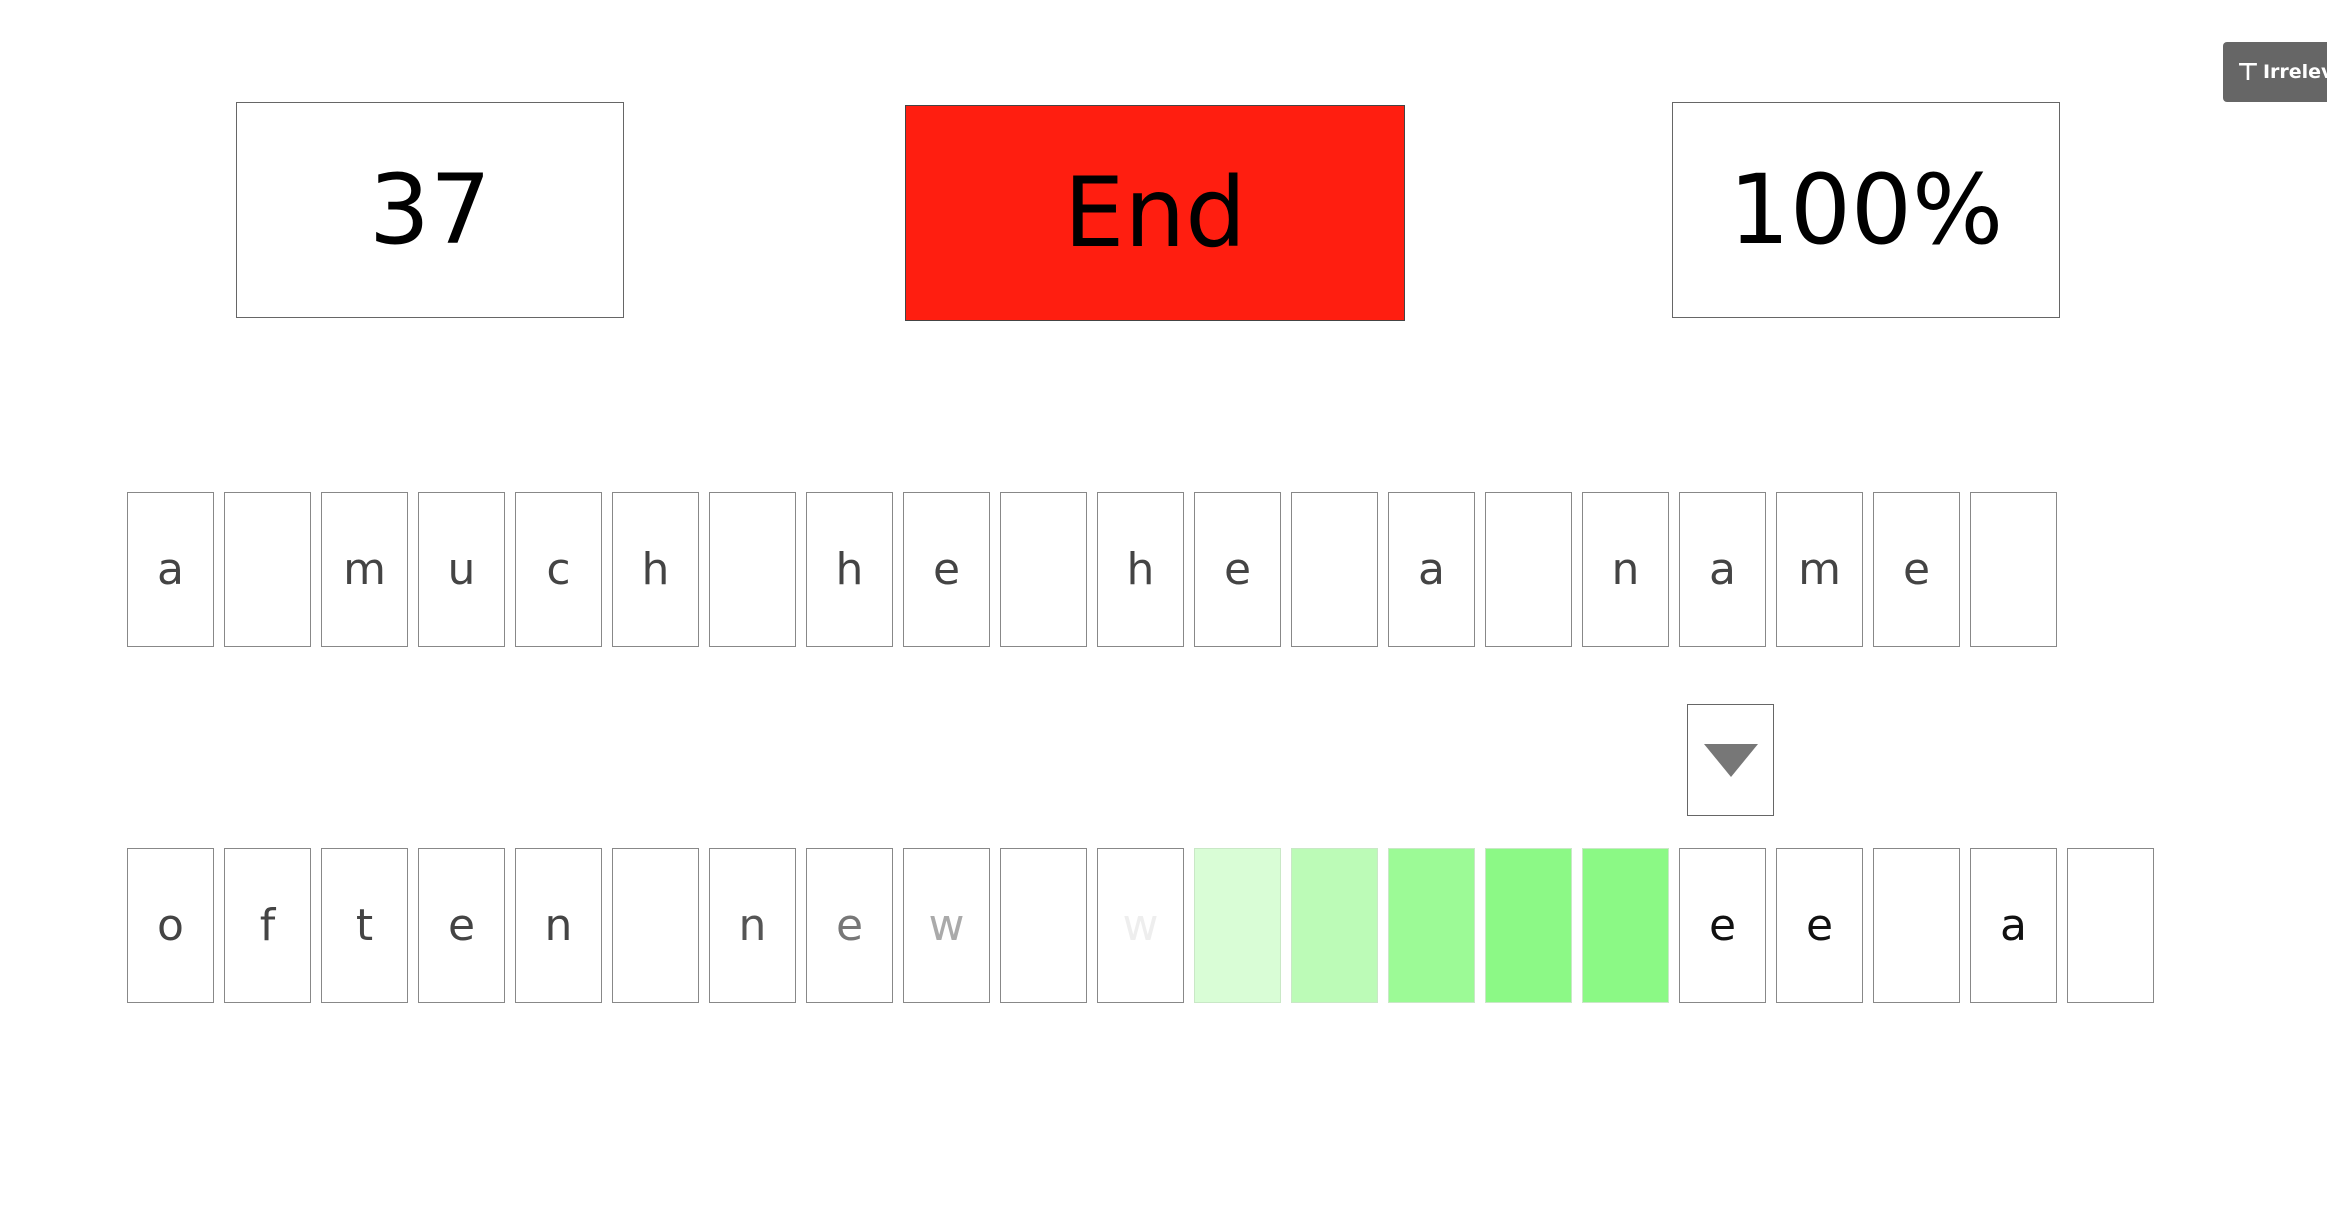  I want to click on typed-letter-cell: t, so click(364, 925).